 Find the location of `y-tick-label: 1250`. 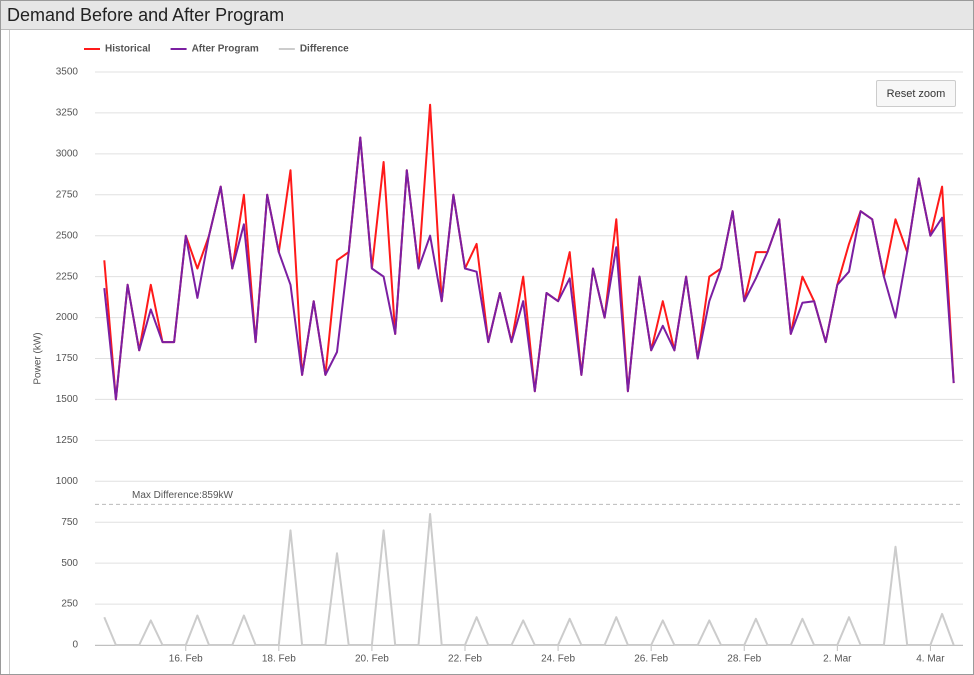

y-tick-label: 1250 is located at coordinates (67, 440).